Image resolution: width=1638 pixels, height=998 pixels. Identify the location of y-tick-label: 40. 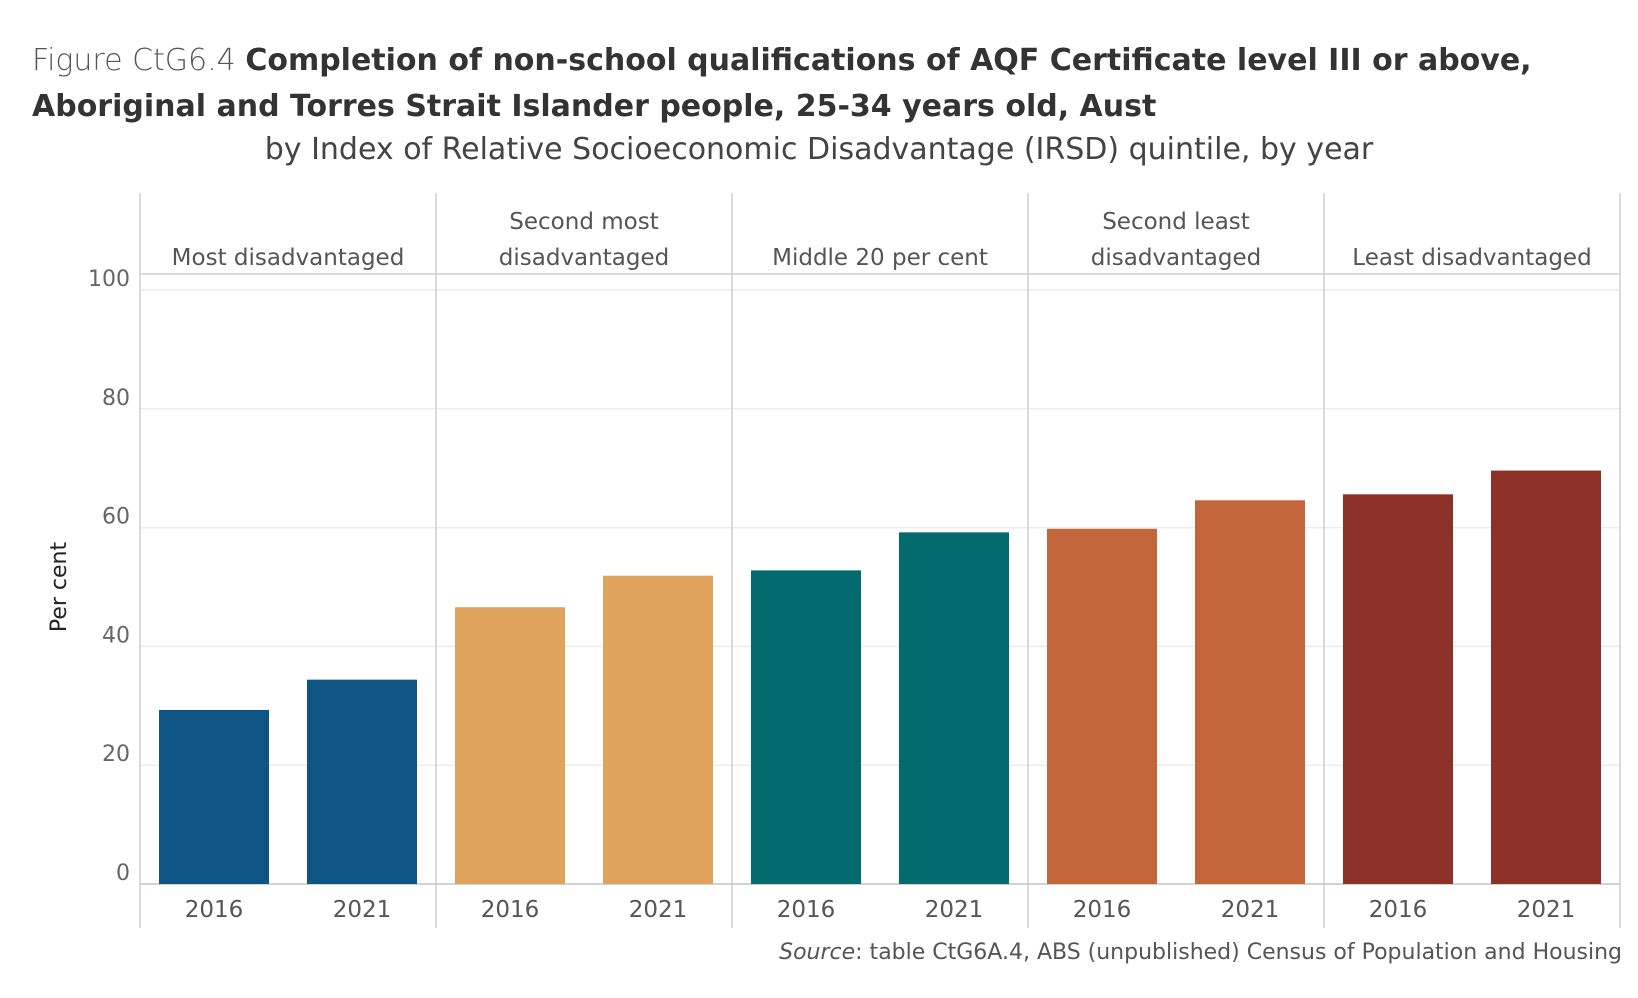
(116, 635).